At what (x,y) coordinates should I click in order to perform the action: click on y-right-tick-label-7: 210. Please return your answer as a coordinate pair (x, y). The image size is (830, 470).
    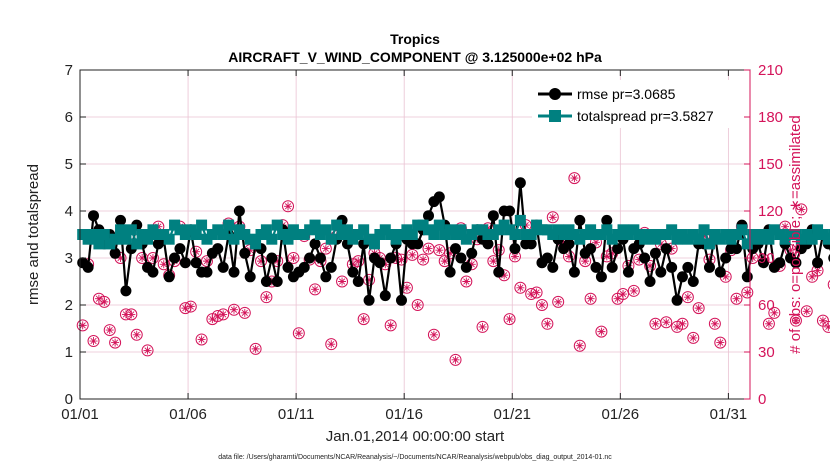
    Looking at the image, I should click on (770, 70).